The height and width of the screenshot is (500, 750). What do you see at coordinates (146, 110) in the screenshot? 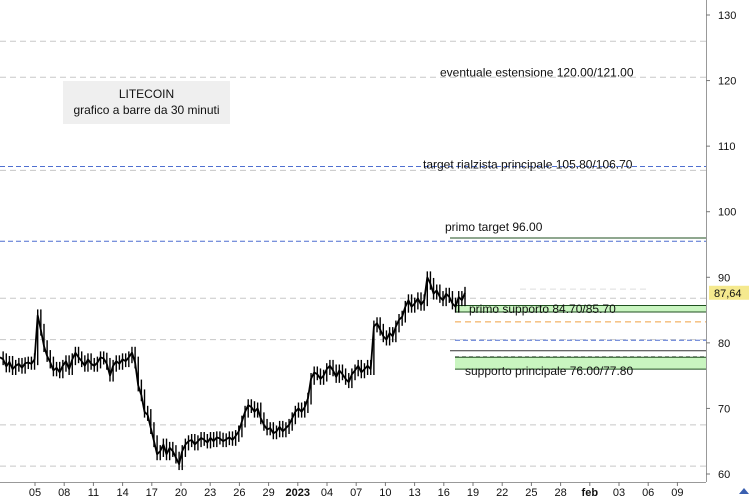
I see `chart-subtitle: grafico a barre da 30 minuti` at bounding box center [146, 110].